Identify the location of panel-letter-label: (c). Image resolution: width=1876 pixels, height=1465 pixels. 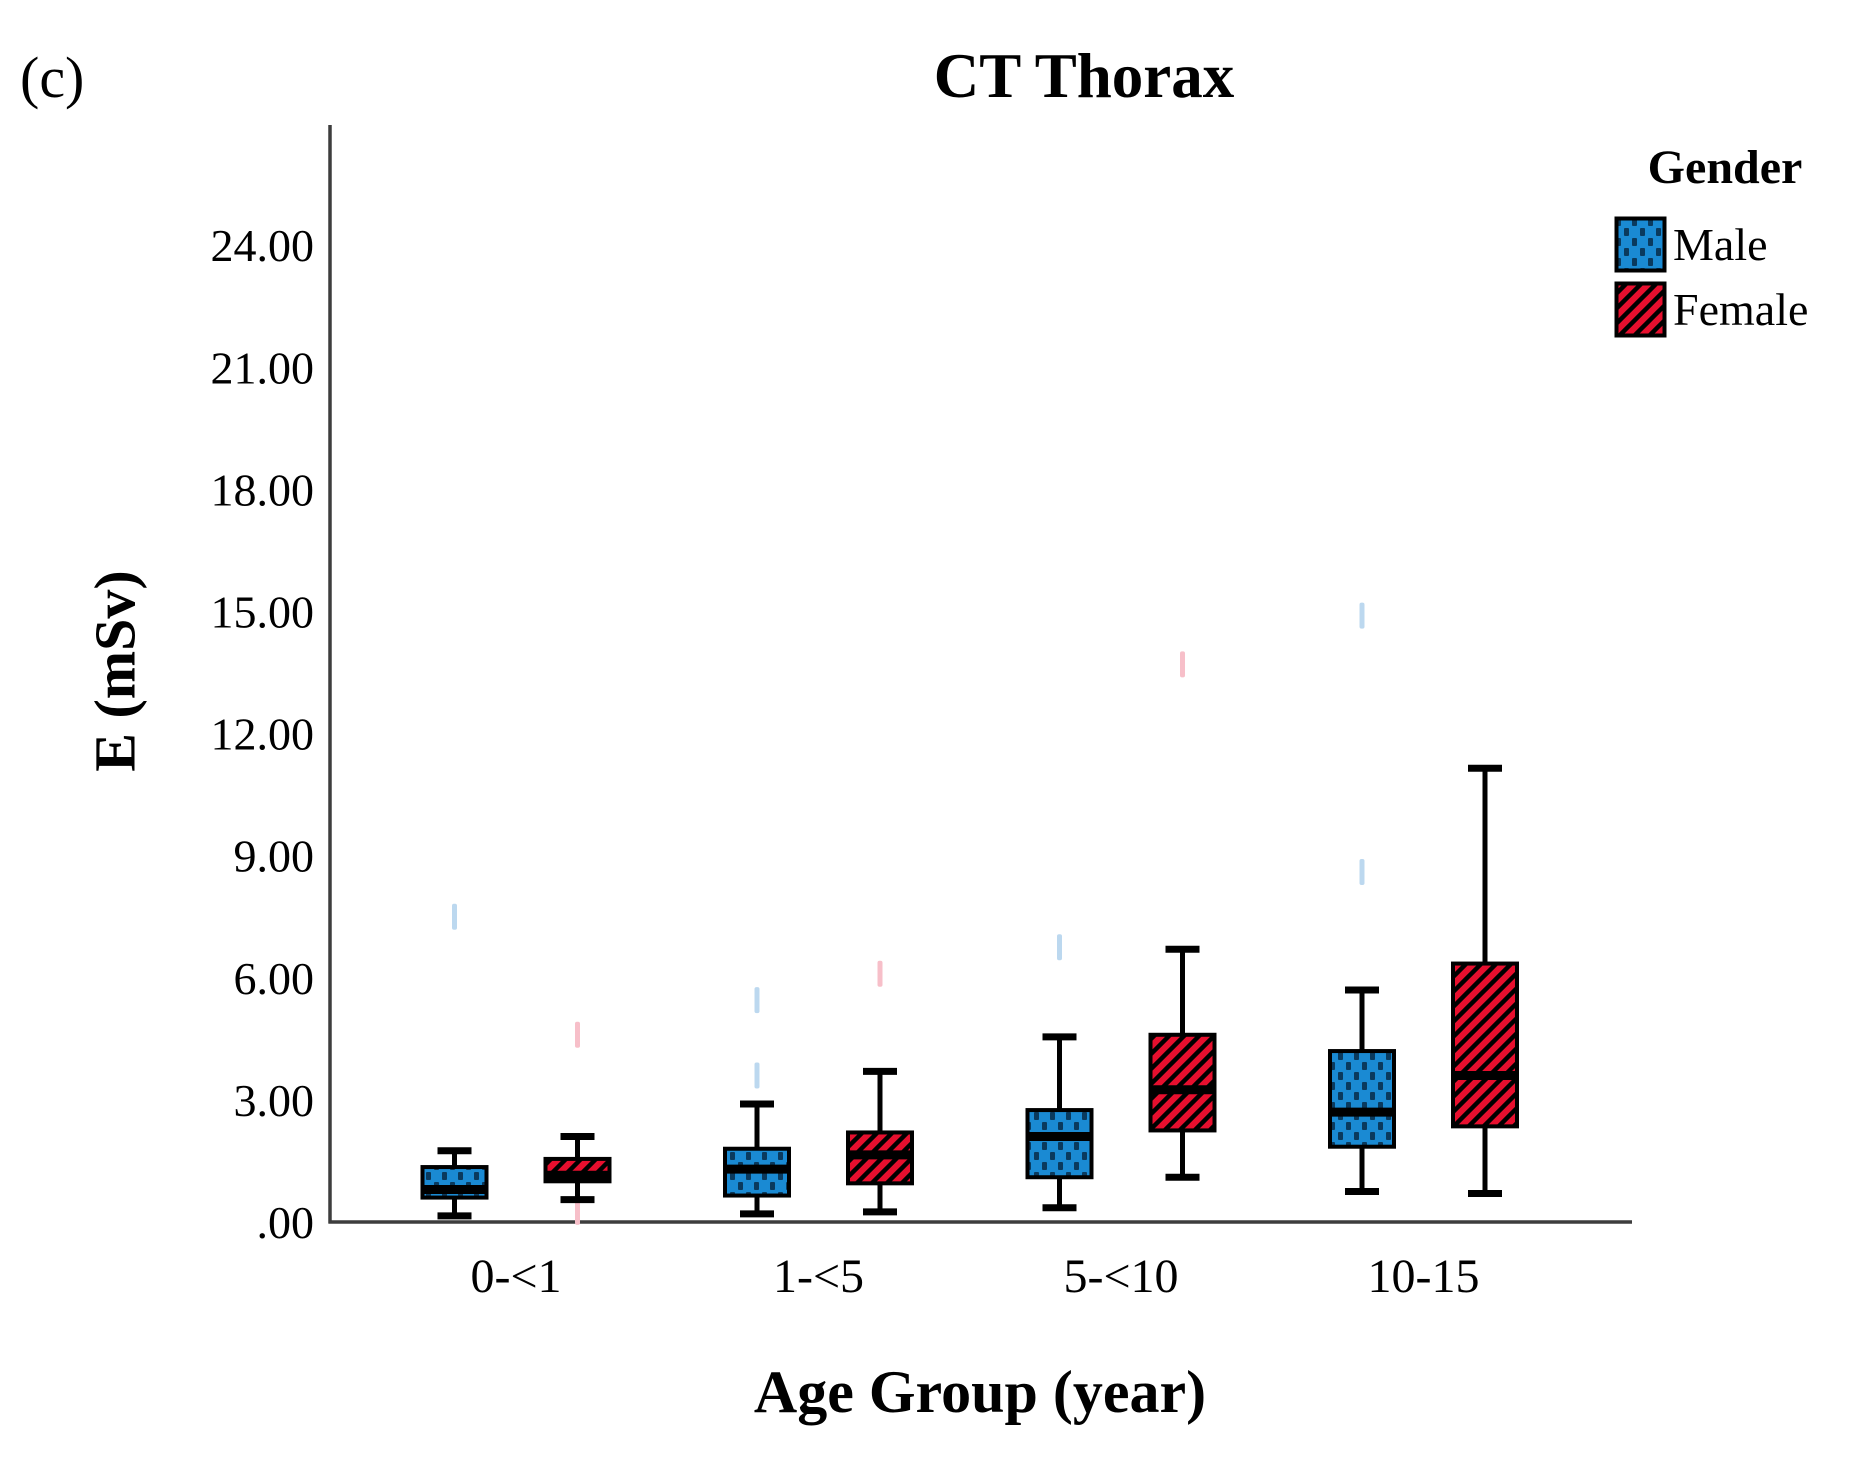
(52, 77).